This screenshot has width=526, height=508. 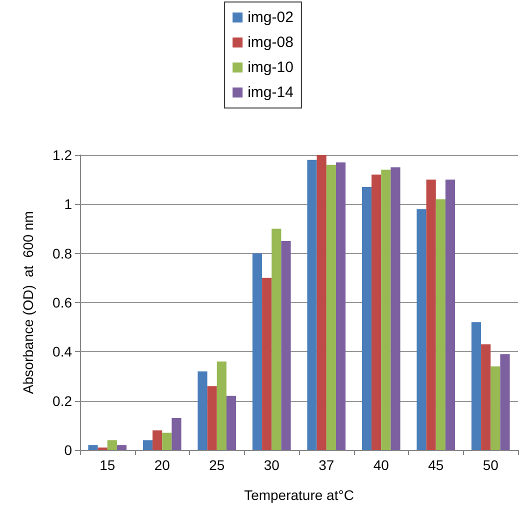 What do you see at coordinates (68, 204) in the screenshot?
I see `y-tick-label: 1` at bounding box center [68, 204].